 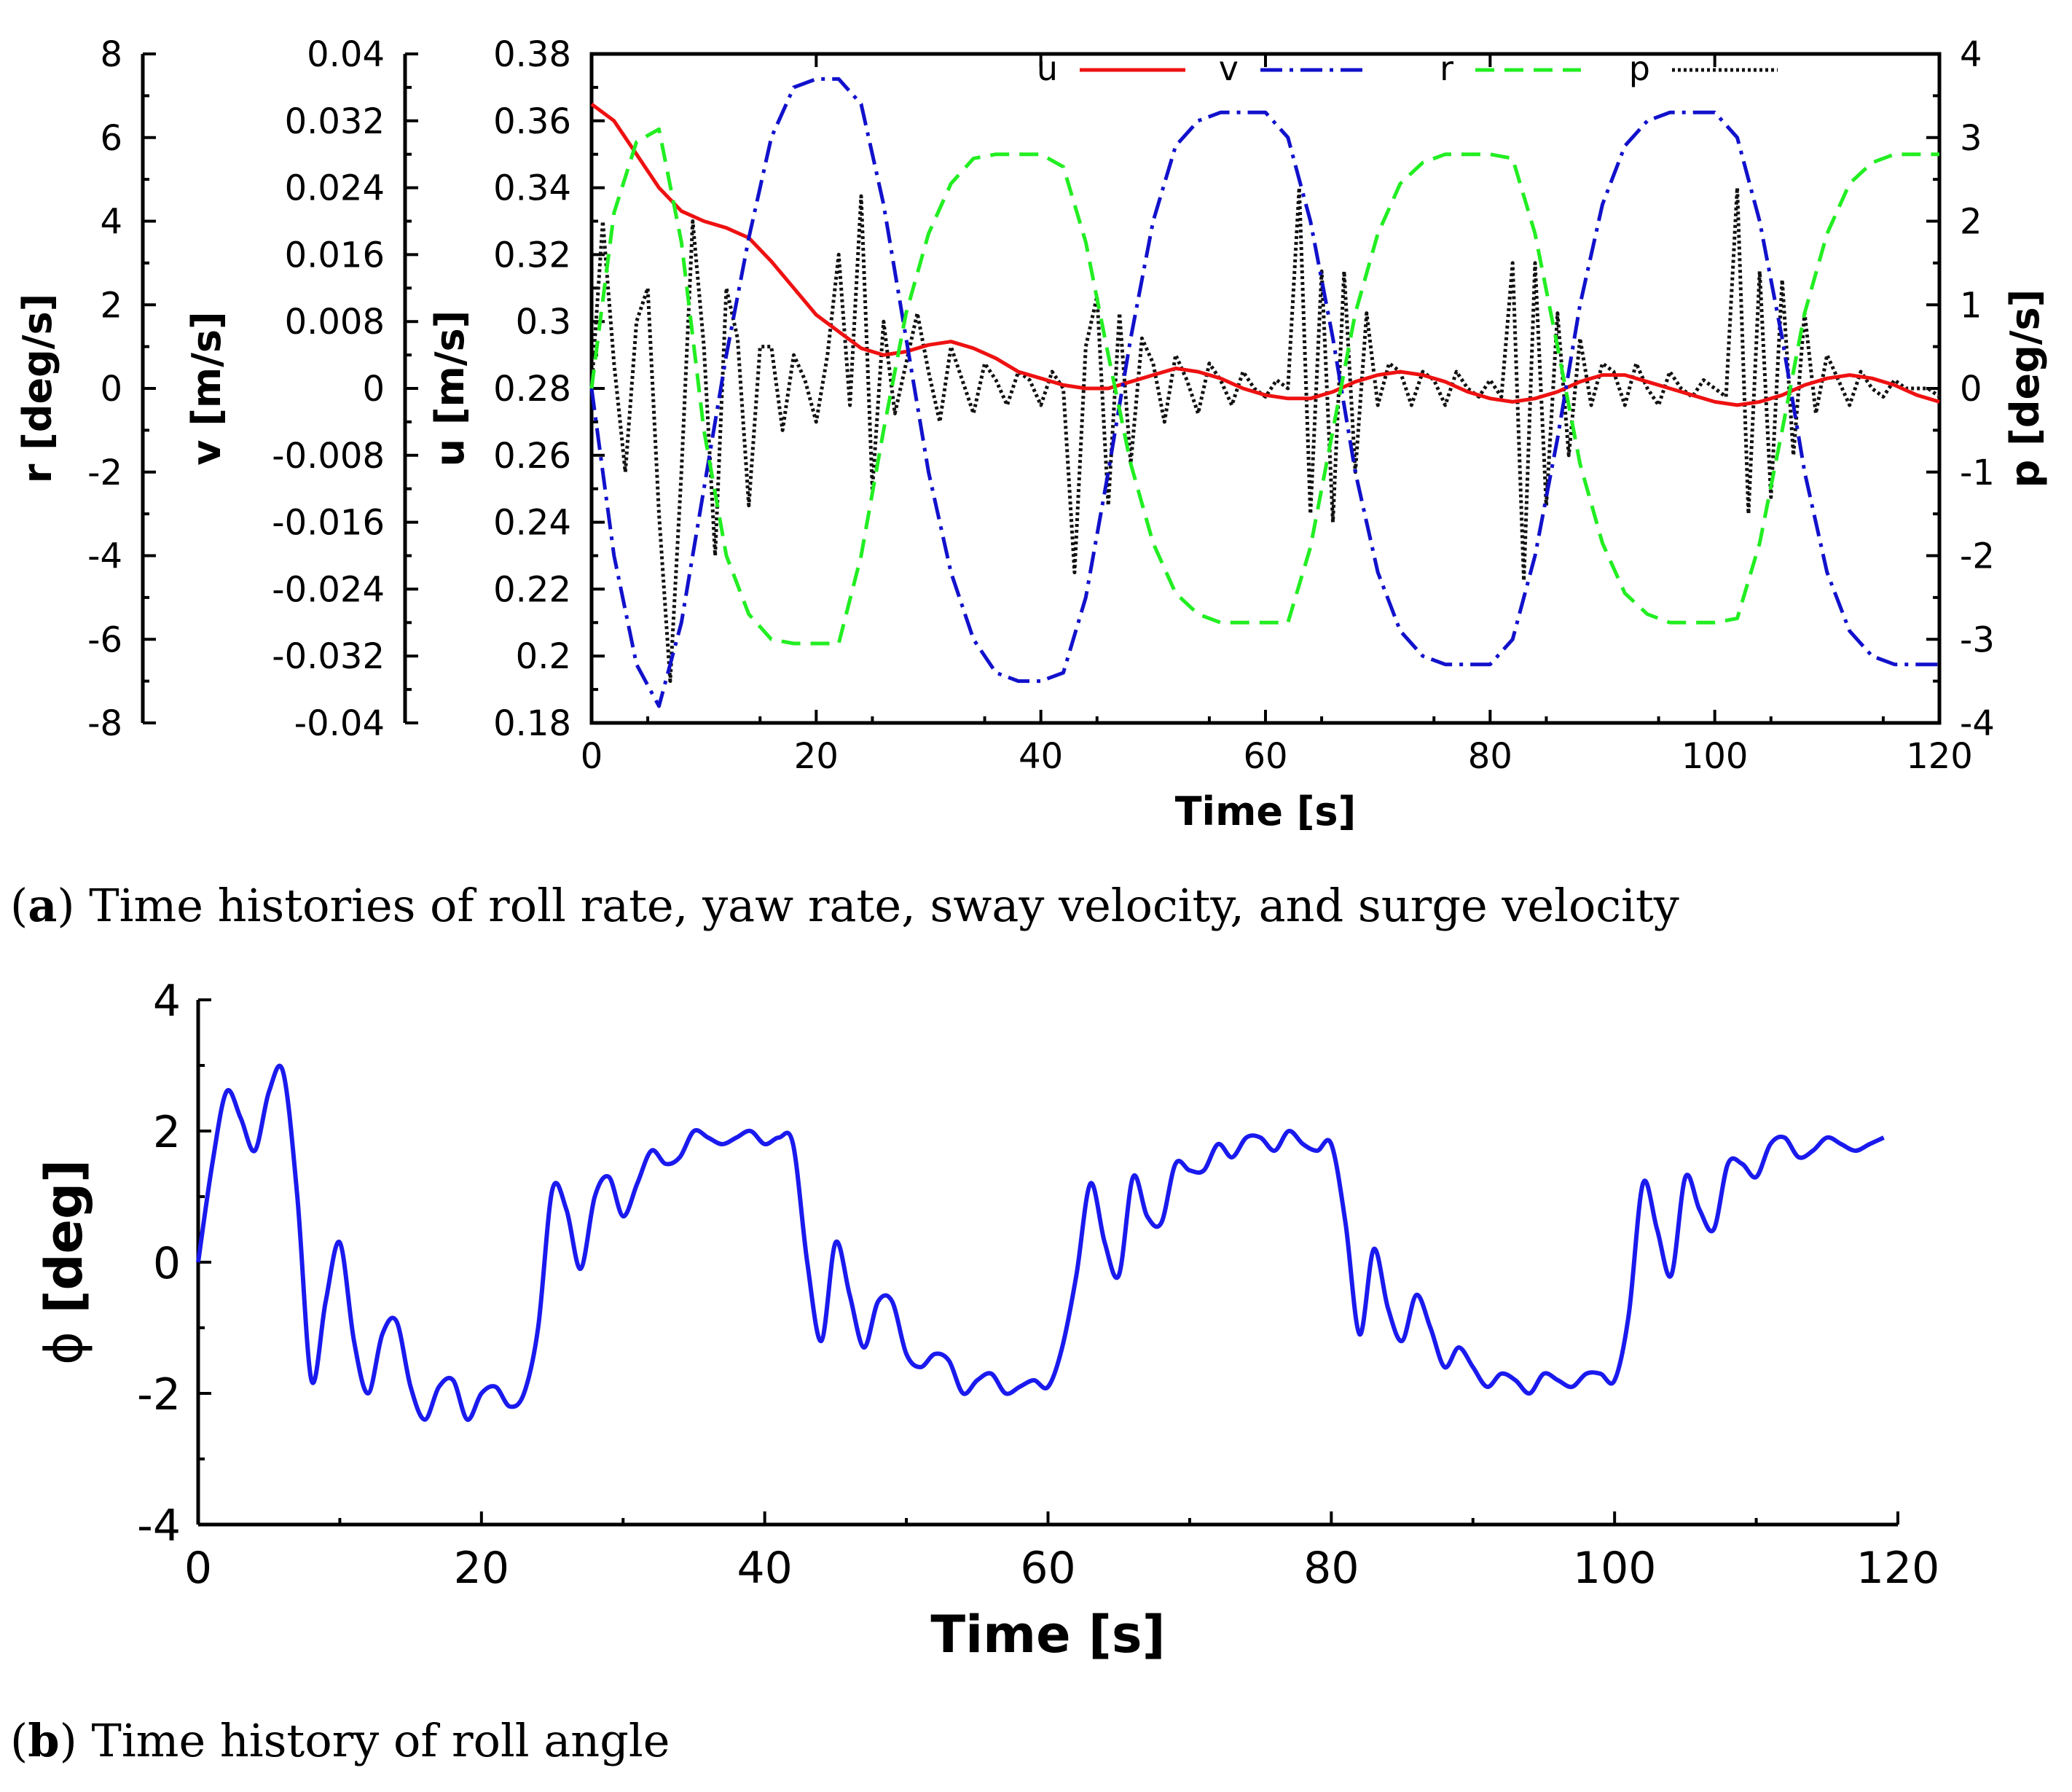 What do you see at coordinates (346, 54) in the screenshot?
I see `v-tick-label: 0.04` at bounding box center [346, 54].